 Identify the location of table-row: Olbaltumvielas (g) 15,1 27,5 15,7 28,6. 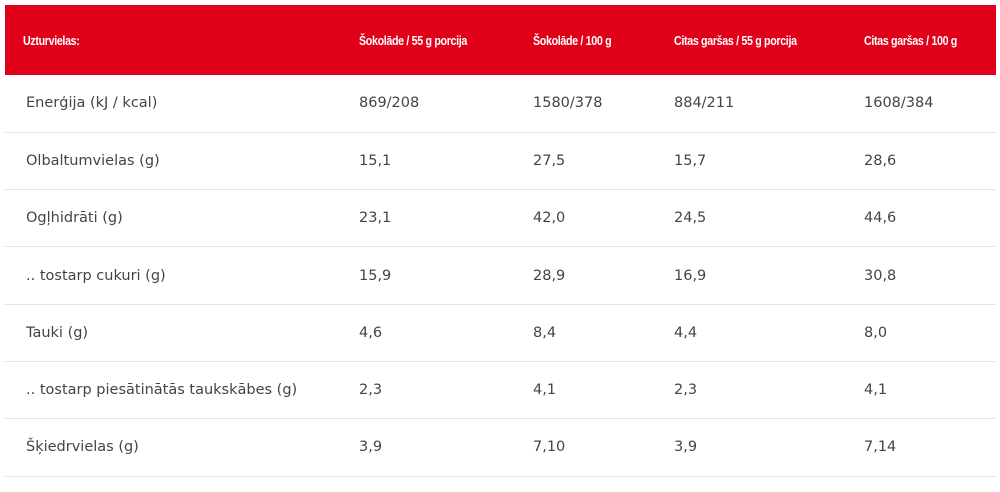
(500, 161).